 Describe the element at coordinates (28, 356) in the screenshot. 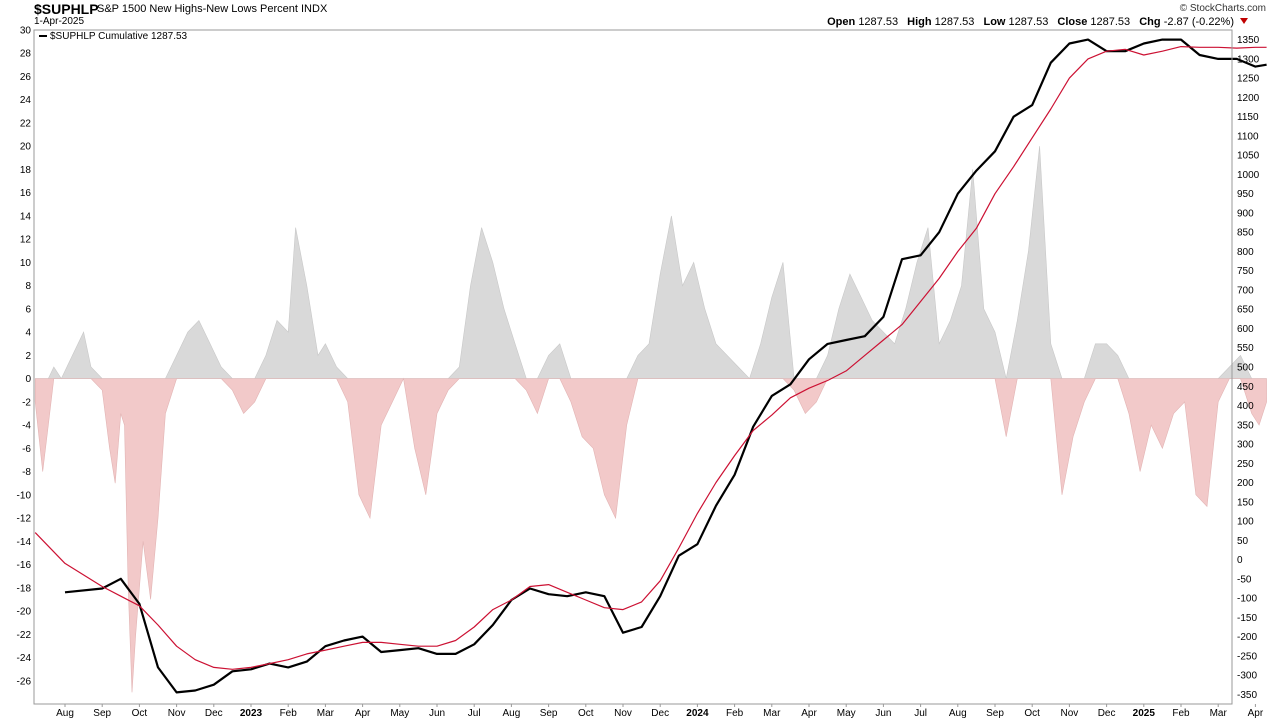

I see `left-tick-label: 2` at that location.